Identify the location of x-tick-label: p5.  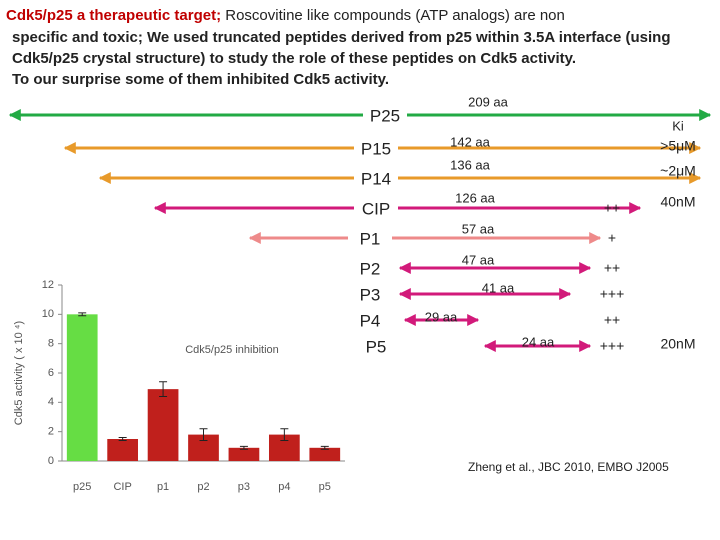
(325, 487).